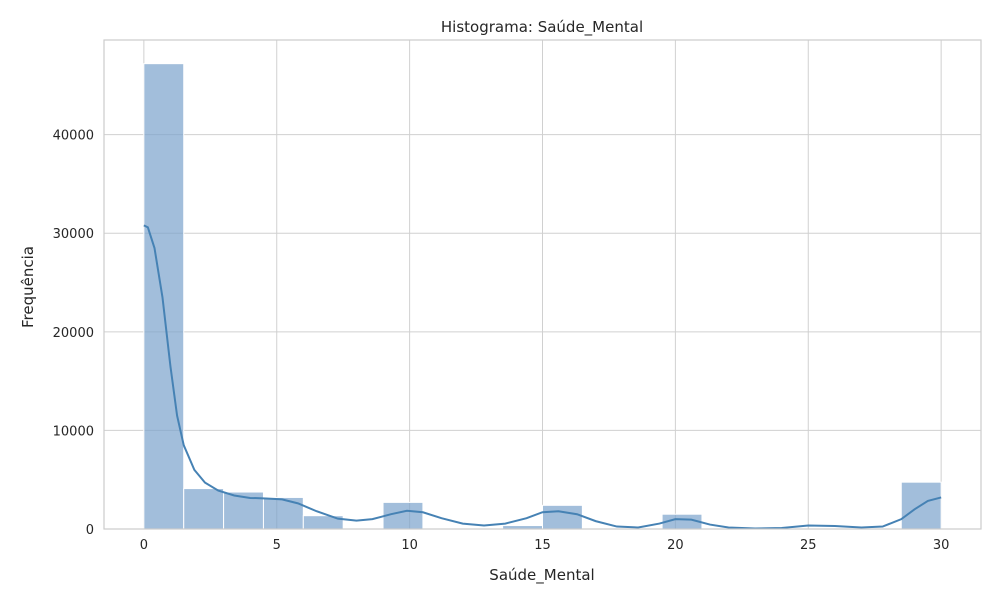 The height and width of the screenshot is (600, 1000). I want to click on y-tick-labels: 0 10000 20000 30000 40000, so click(73, 333).